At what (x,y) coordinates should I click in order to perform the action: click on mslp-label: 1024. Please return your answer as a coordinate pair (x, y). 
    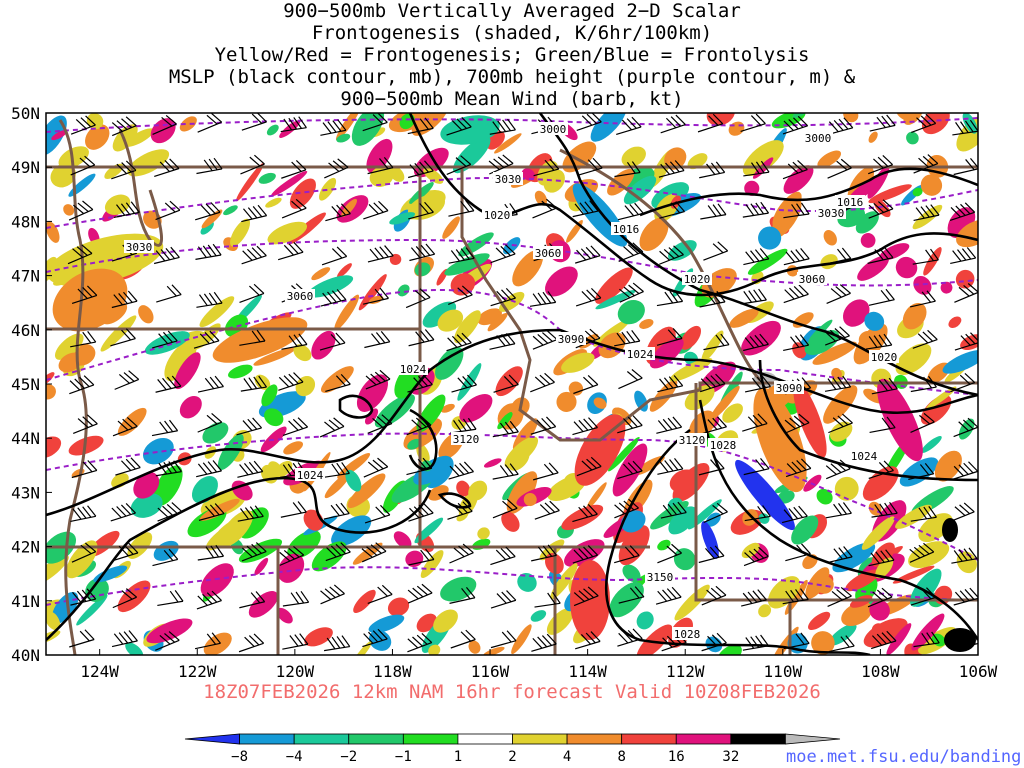
    Looking at the image, I should click on (310, 475).